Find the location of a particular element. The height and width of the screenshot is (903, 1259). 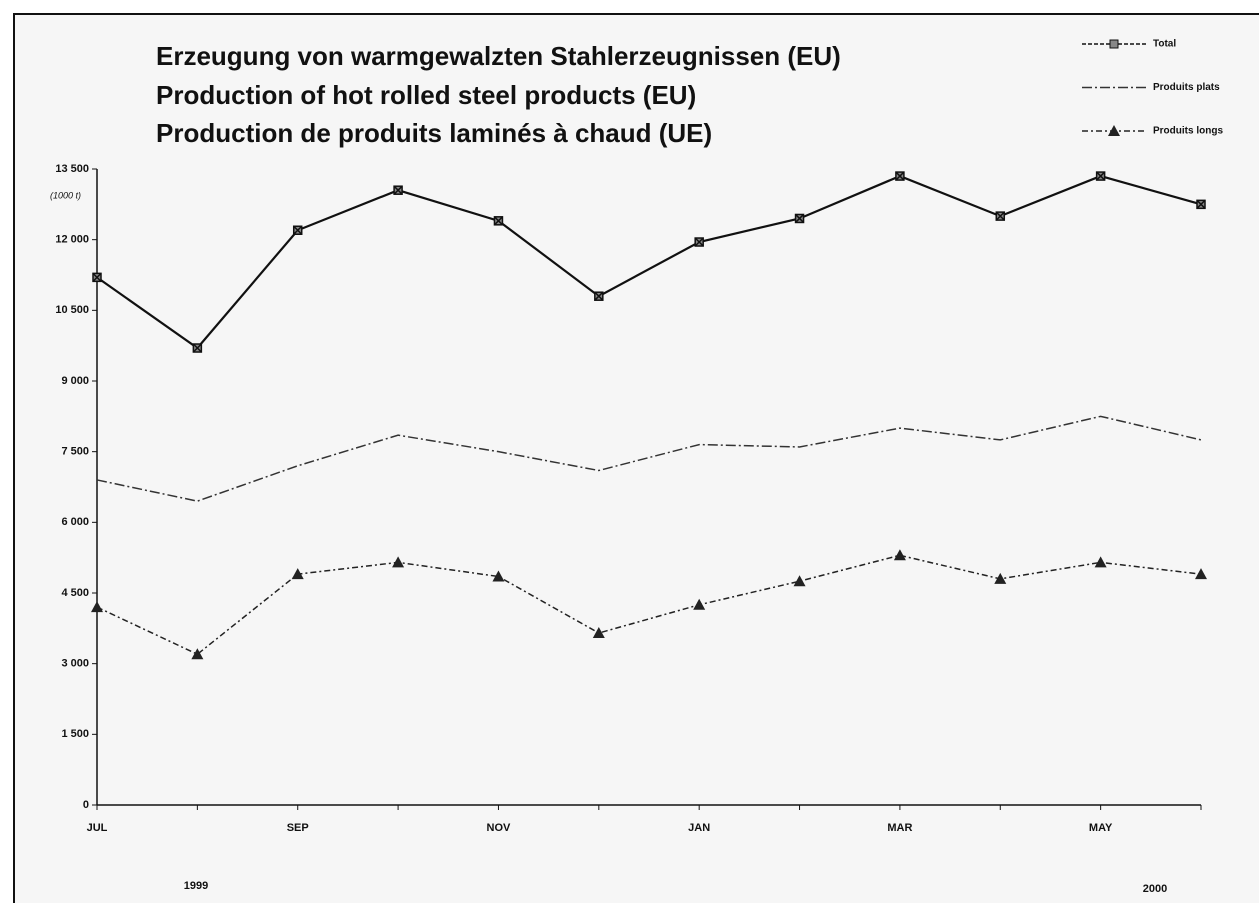

y-tick-label: 7 500 is located at coordinates (75, 452).